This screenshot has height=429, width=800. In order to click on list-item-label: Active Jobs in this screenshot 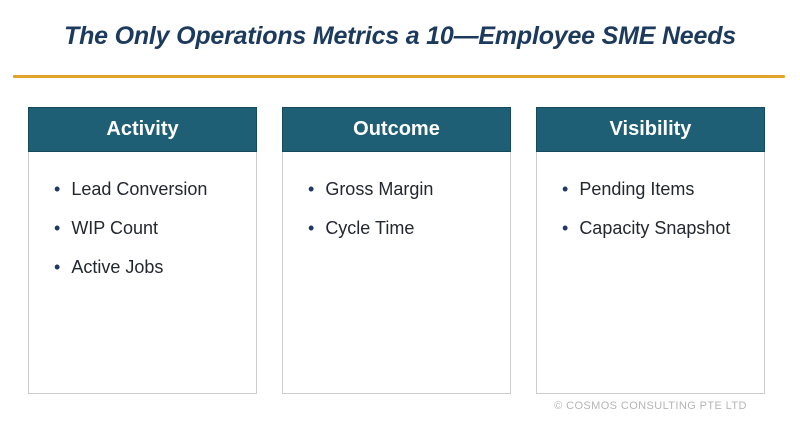, I will do `click(117, 267)`.